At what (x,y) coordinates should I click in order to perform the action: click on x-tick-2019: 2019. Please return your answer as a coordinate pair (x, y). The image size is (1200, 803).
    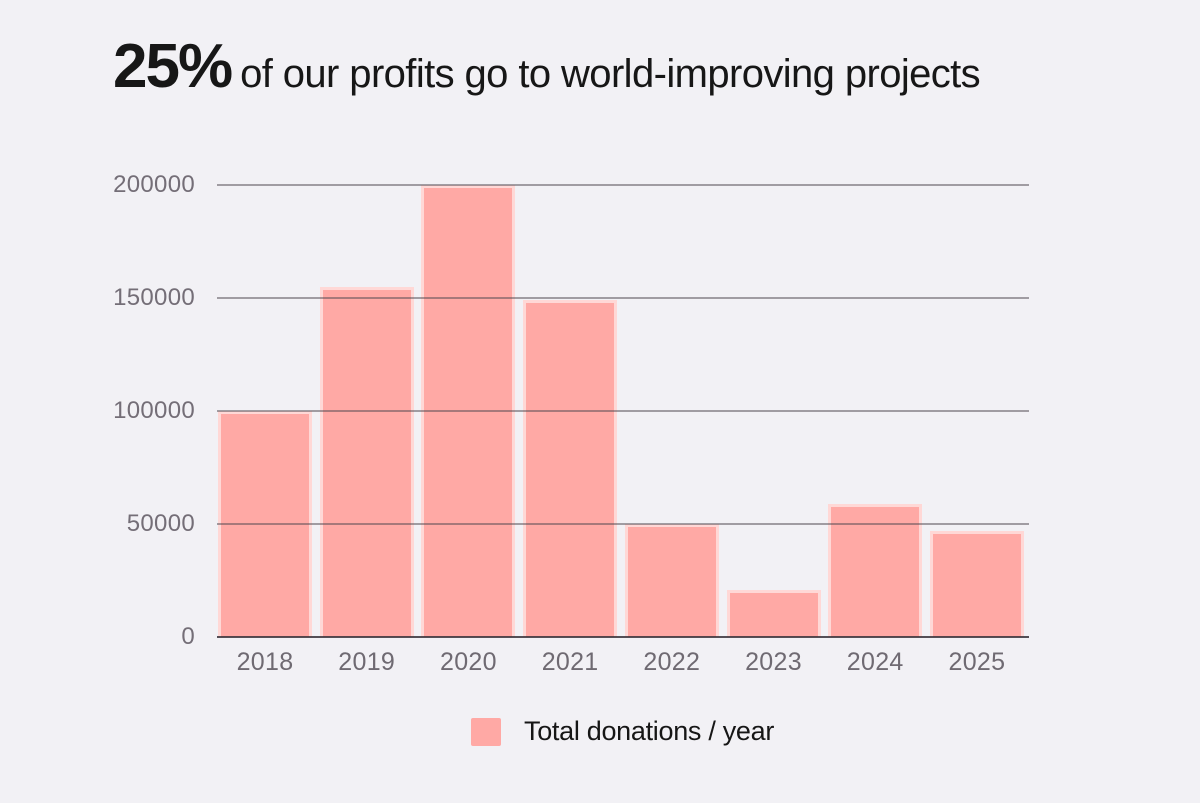
    Looking at the image, I should click on (367, 662).